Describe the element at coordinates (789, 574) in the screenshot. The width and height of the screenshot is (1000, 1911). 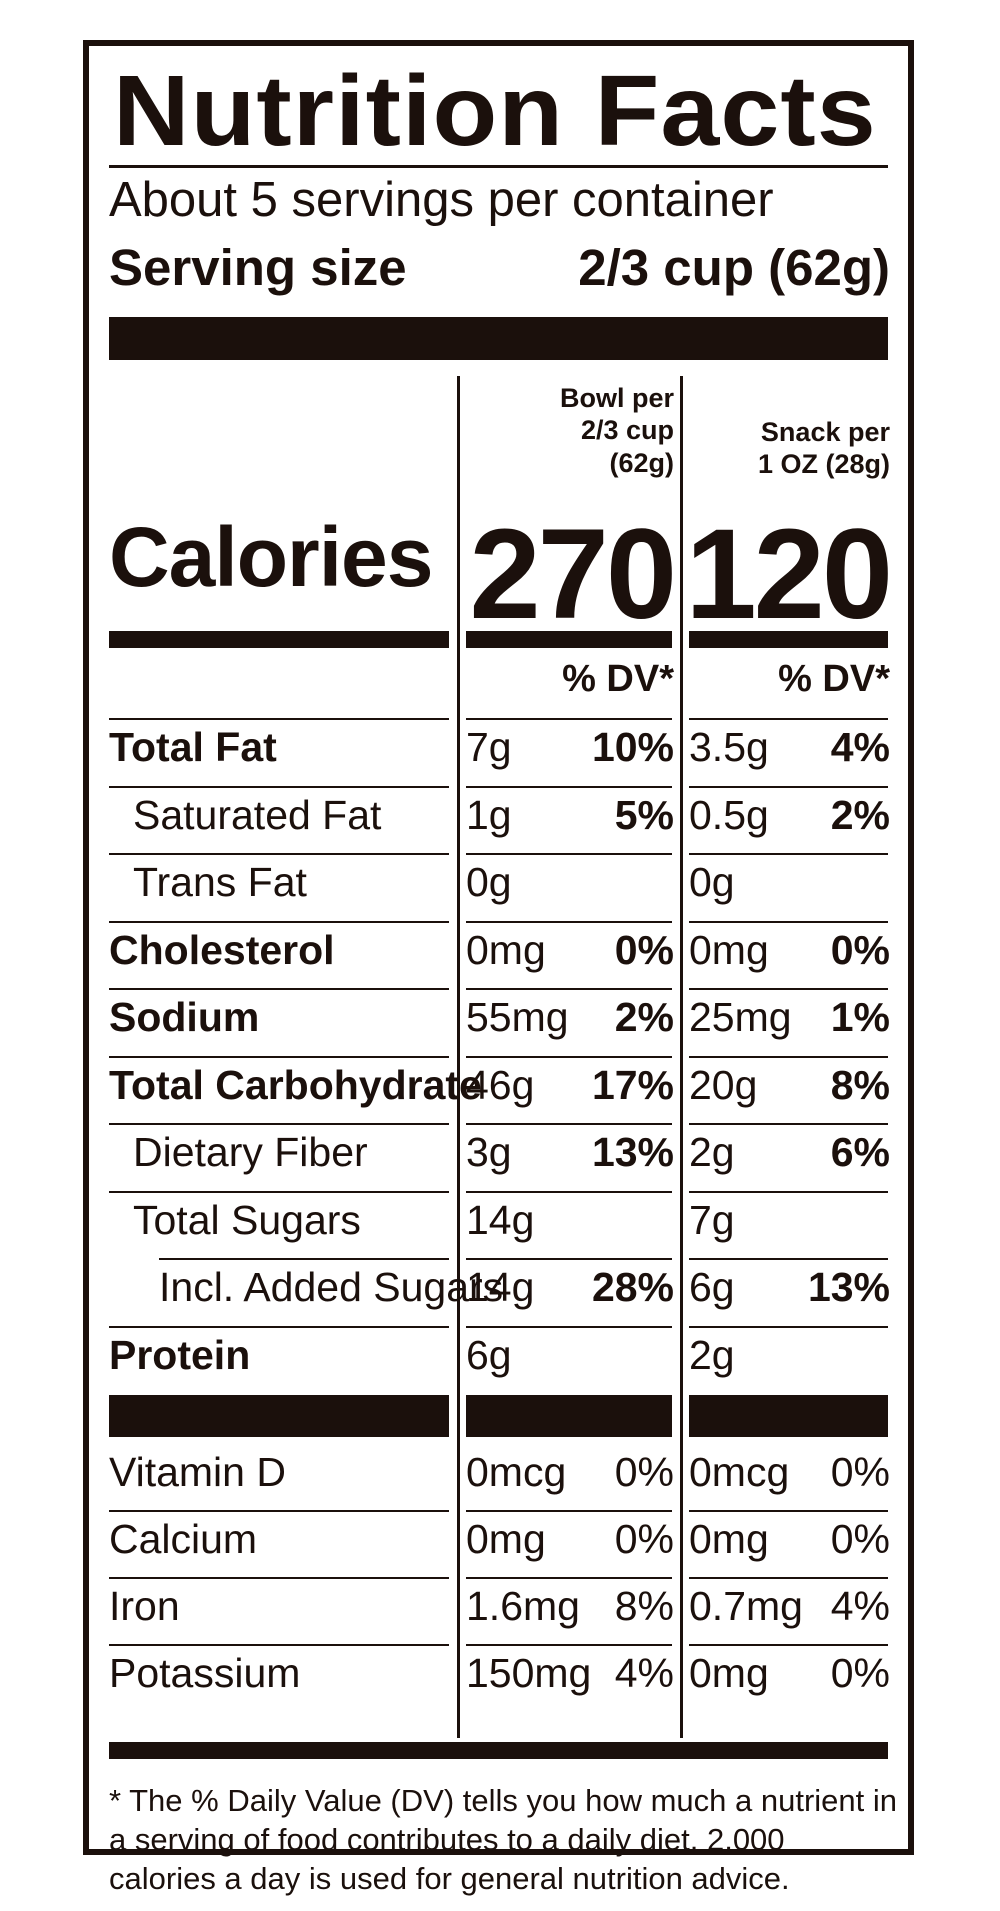
I see `calories-snack: 120` at that location.